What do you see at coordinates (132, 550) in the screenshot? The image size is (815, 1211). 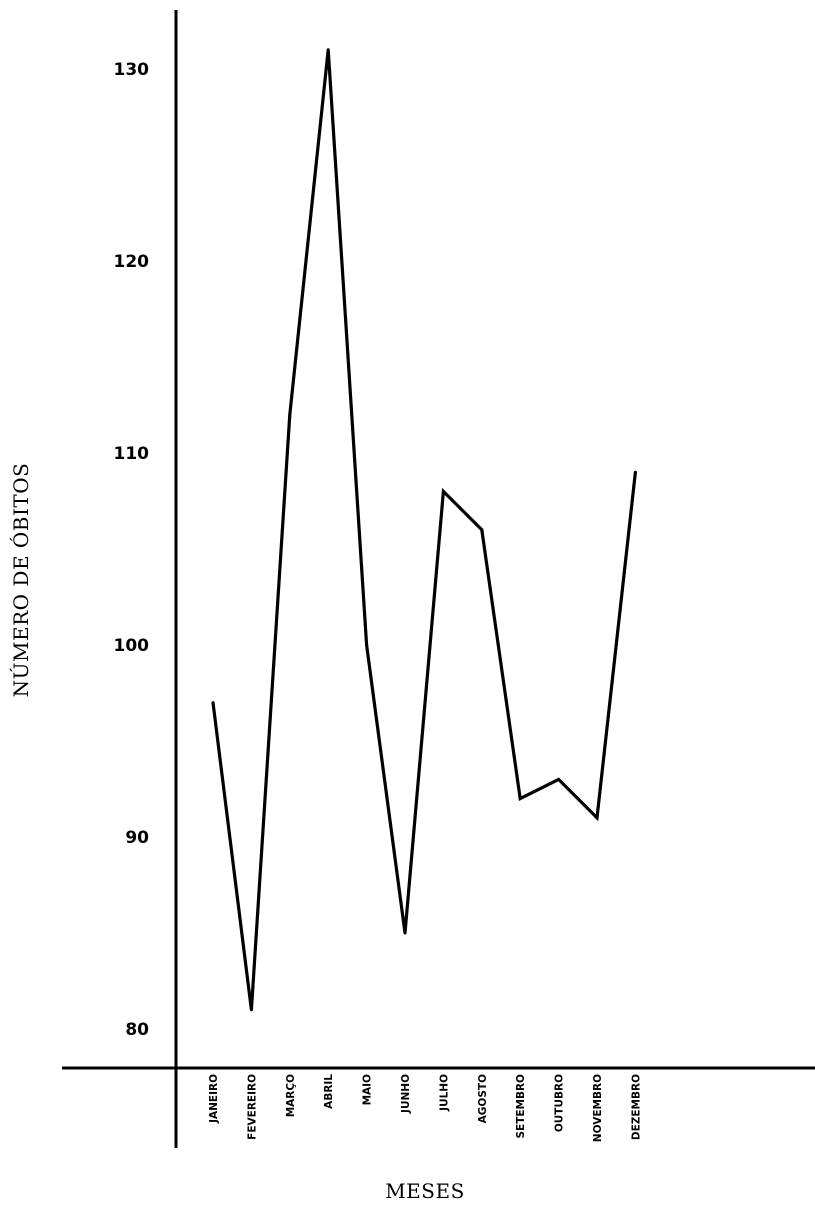 I see `y-tick-labels: 80 90 100 110 120 130` at bounding box center [132, 550].